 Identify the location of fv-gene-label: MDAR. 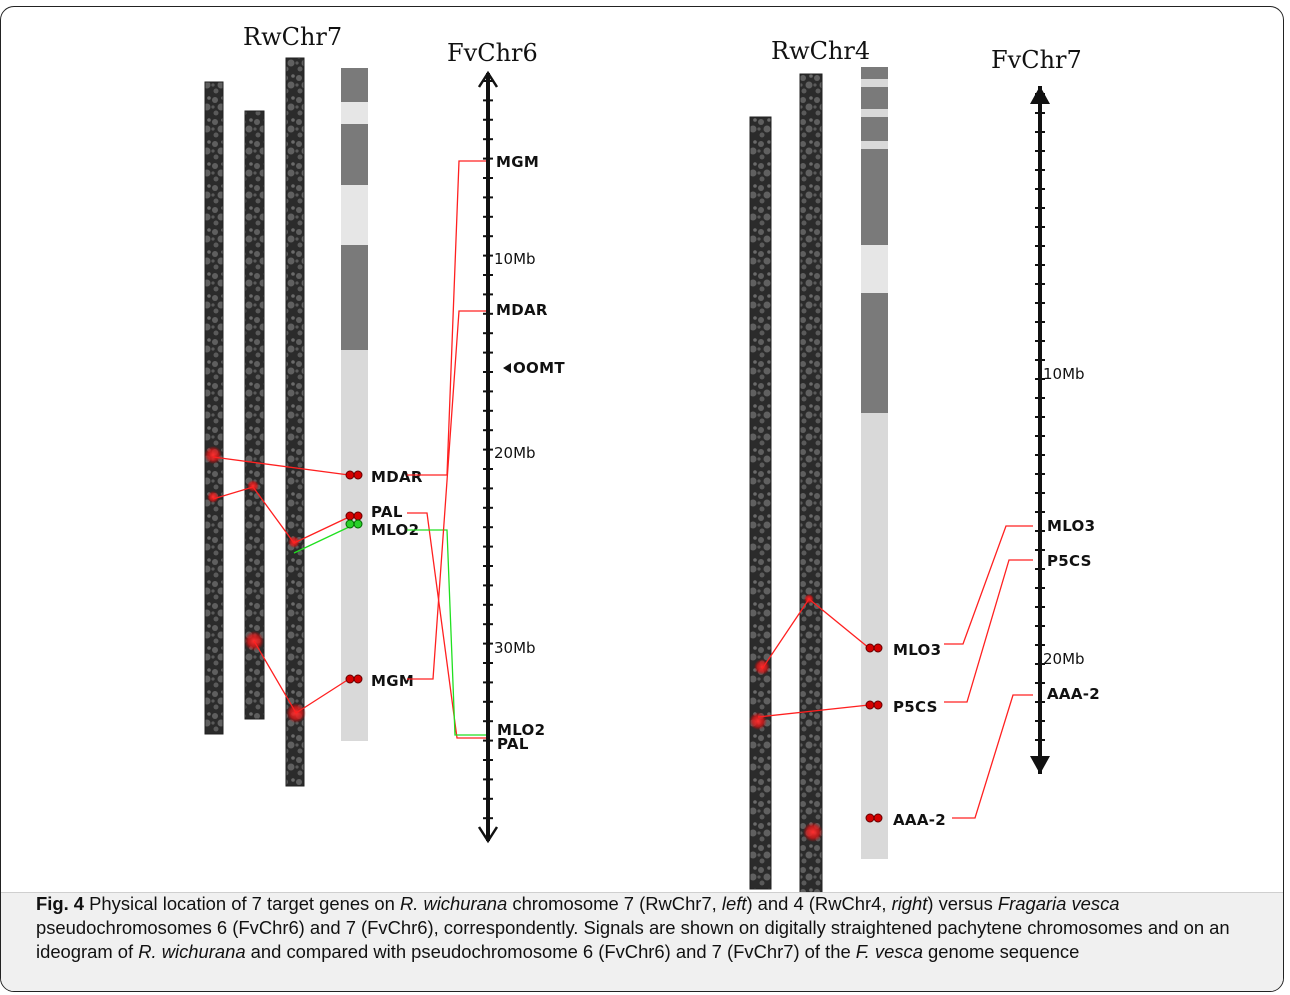
(522, 310).